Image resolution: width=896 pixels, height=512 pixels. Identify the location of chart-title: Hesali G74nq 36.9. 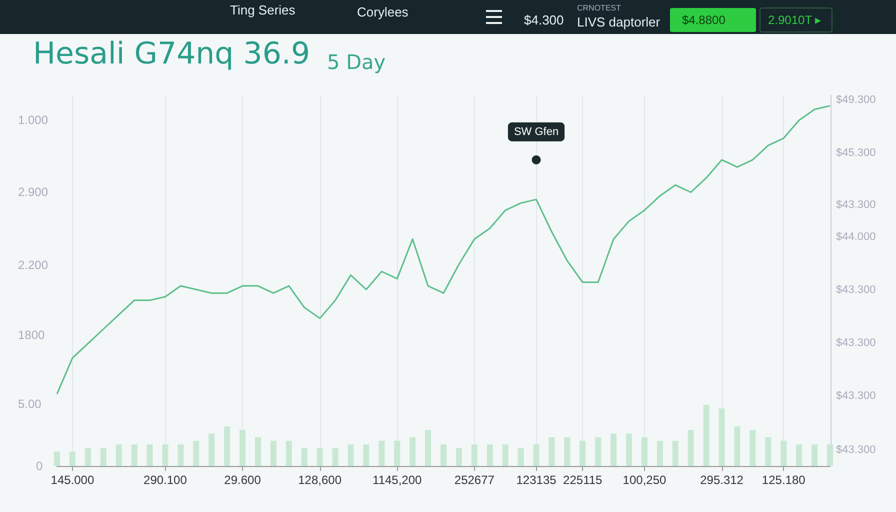
(171, 54).